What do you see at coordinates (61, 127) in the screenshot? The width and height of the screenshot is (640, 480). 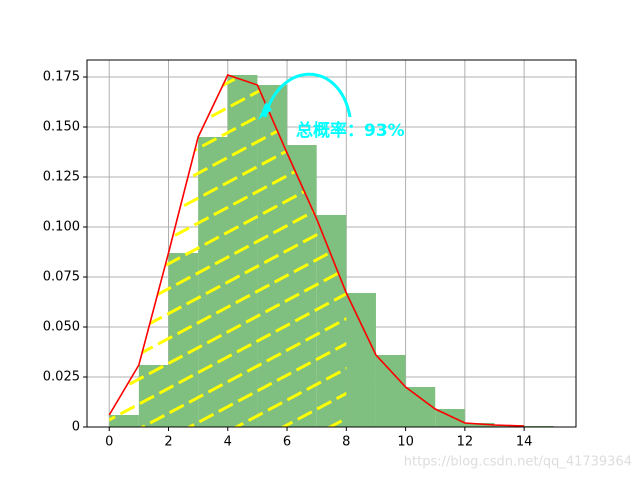 I see `y-tick-label: 0.150` at bounding box center [61, 127].